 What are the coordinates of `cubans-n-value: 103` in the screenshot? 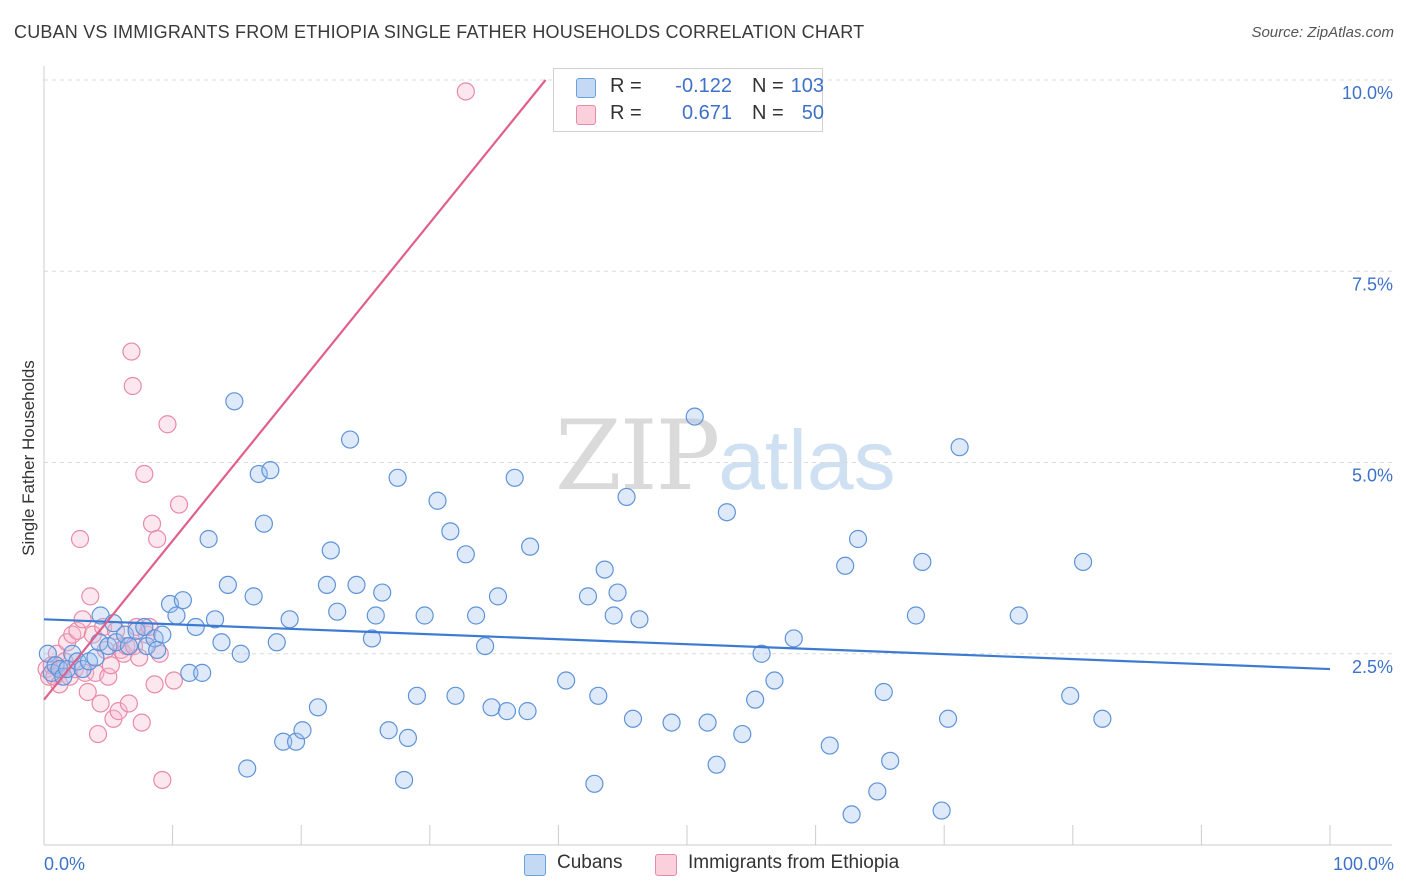 It's located at (807, 86).